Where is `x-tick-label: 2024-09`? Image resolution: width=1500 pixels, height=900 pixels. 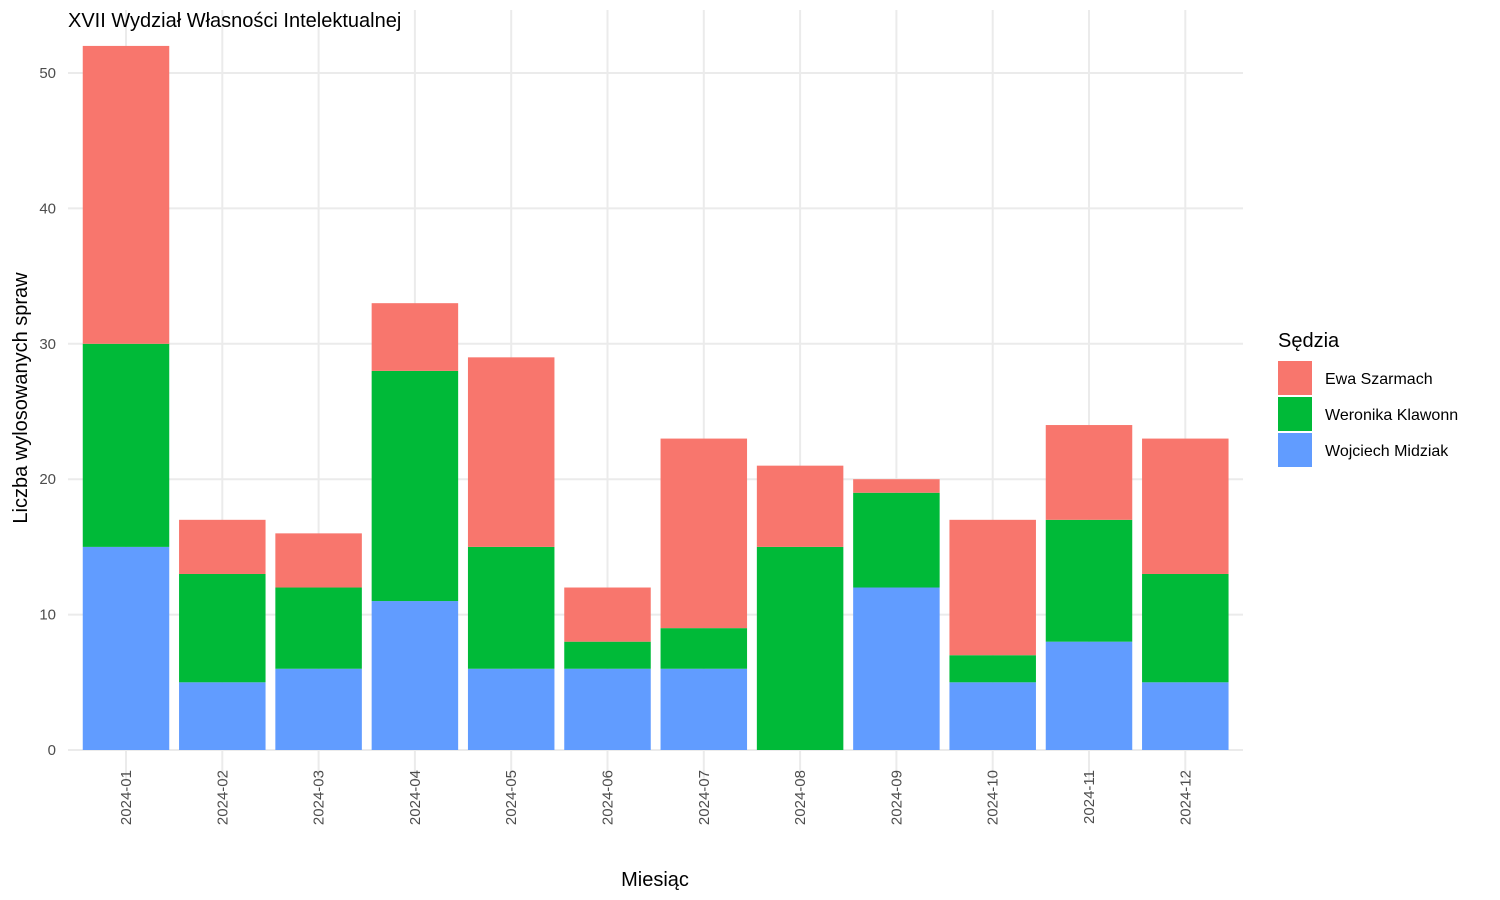
x-tick-label: 2024-09 is located at coordinates (896, 797).